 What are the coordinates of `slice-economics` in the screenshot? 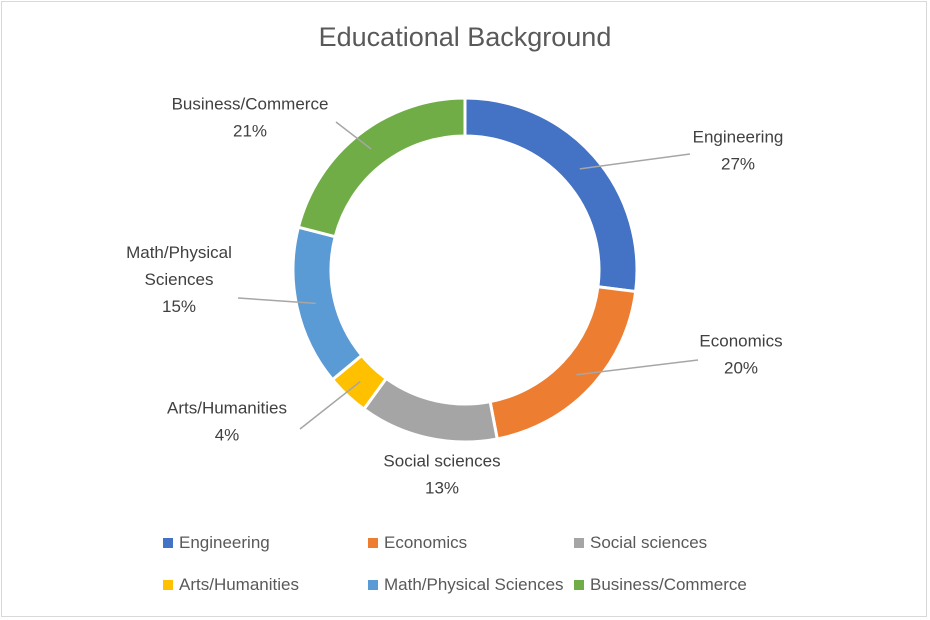 It's located at (563, 363).